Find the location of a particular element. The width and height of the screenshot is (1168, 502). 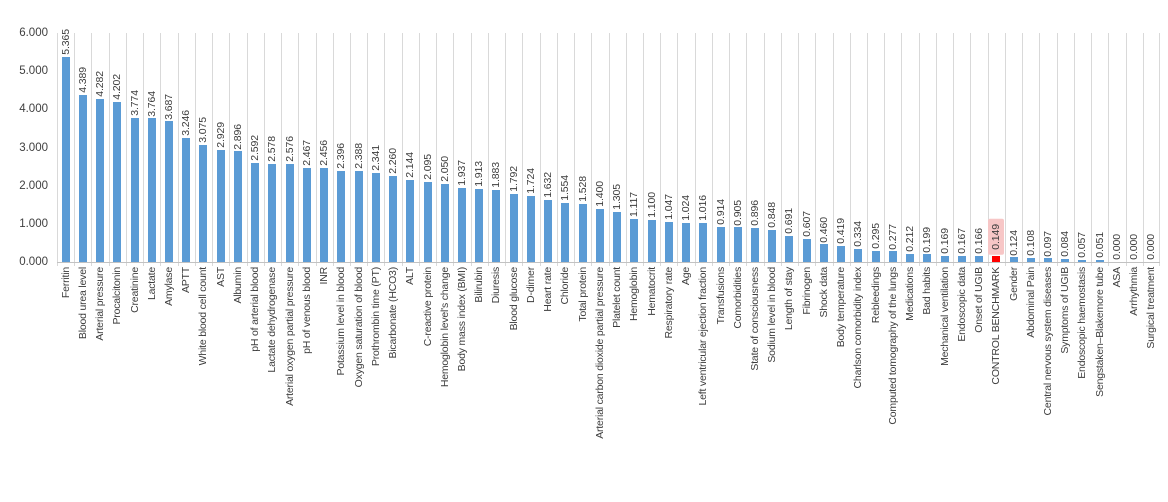

category-label: Chloride is located at coordinates (565, 286).